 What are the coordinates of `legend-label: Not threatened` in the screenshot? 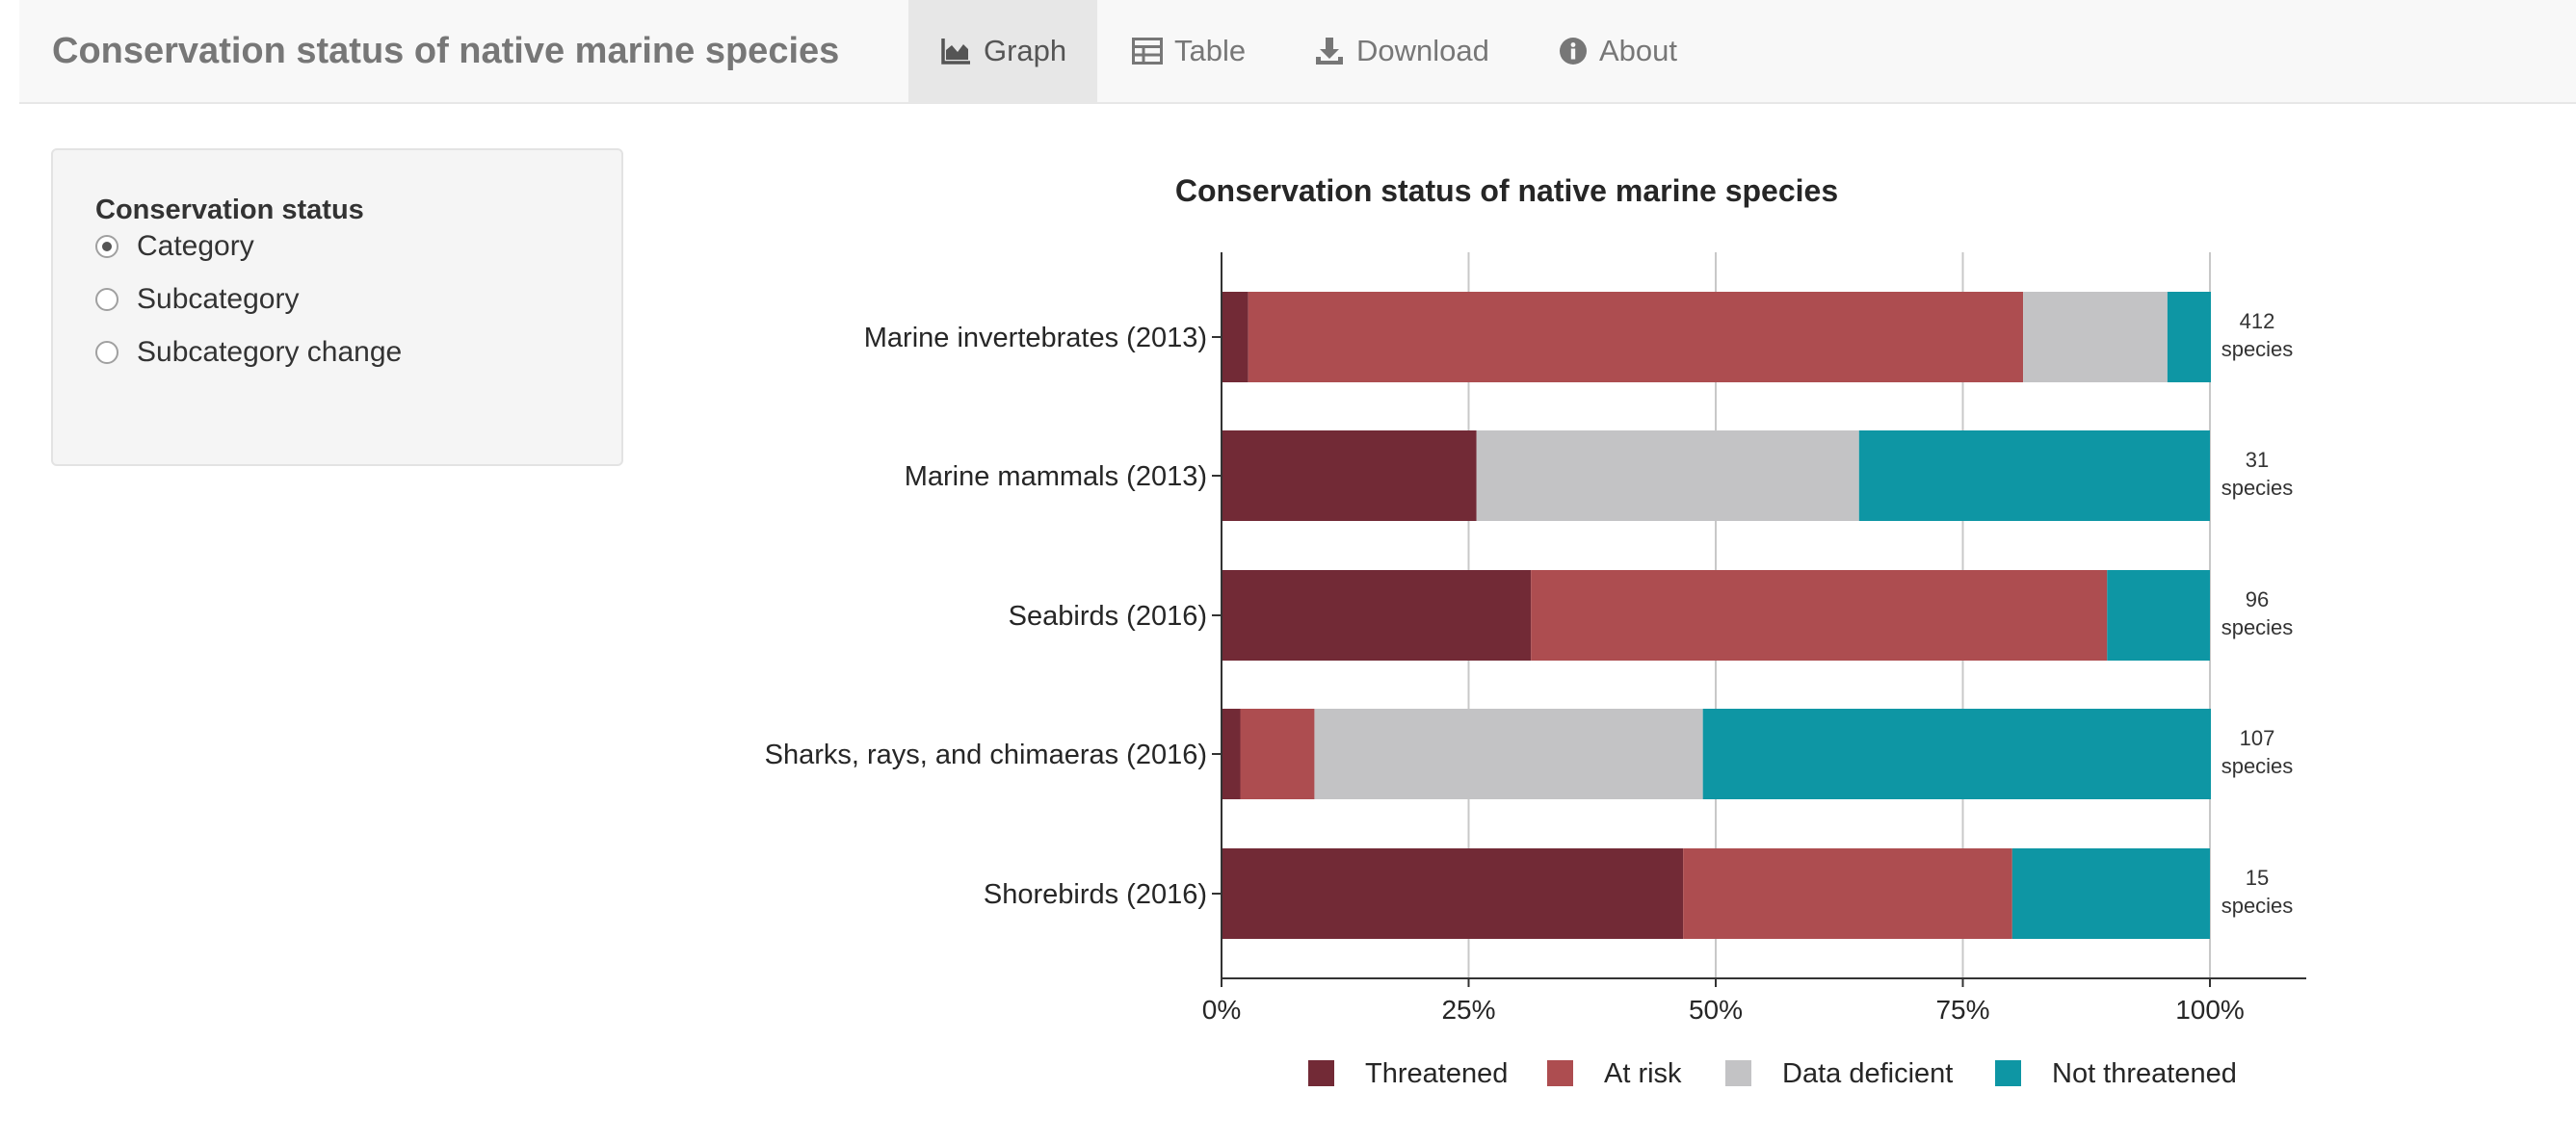 It's located at (2145, 1073).